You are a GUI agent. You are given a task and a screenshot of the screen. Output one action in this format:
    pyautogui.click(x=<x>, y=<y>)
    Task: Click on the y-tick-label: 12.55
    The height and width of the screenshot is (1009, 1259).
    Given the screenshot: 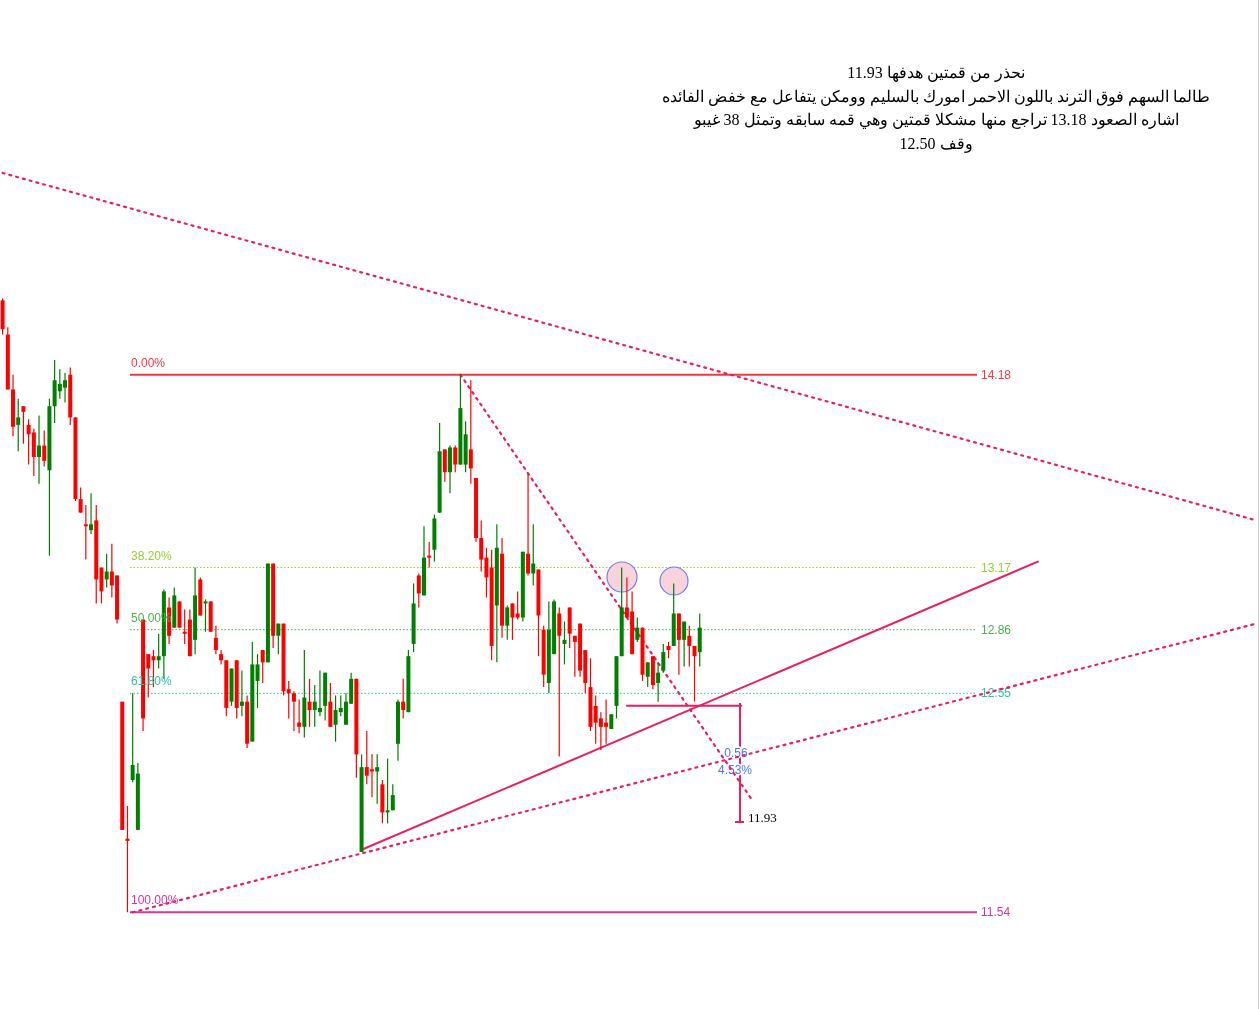 What is the action you would take?
    pyautogui.click(x=996, y=693)
    